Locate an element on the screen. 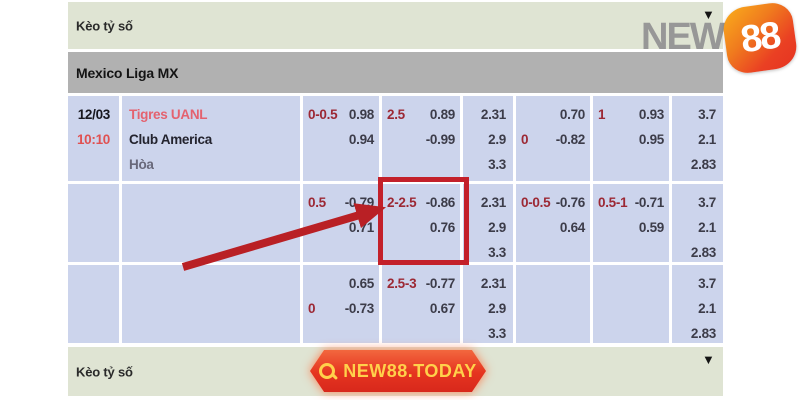  score-odds-header-bar: Kèo tỷ số is located at coordinates (395, 25).